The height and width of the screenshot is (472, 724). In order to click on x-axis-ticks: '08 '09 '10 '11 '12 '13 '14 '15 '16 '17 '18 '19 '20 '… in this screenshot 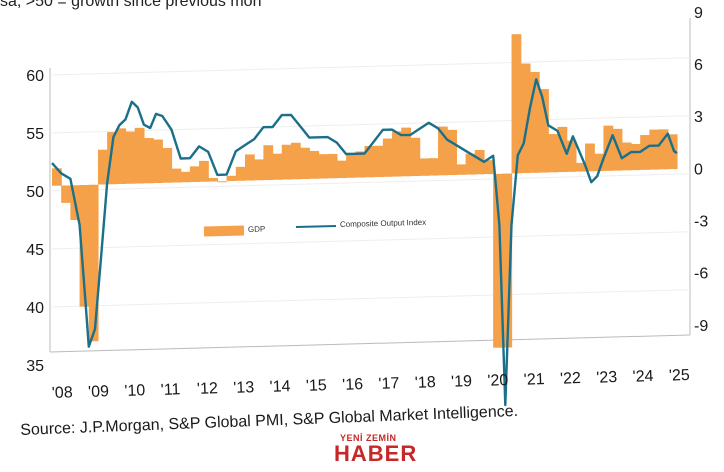, I will do `click(371, 384)`.